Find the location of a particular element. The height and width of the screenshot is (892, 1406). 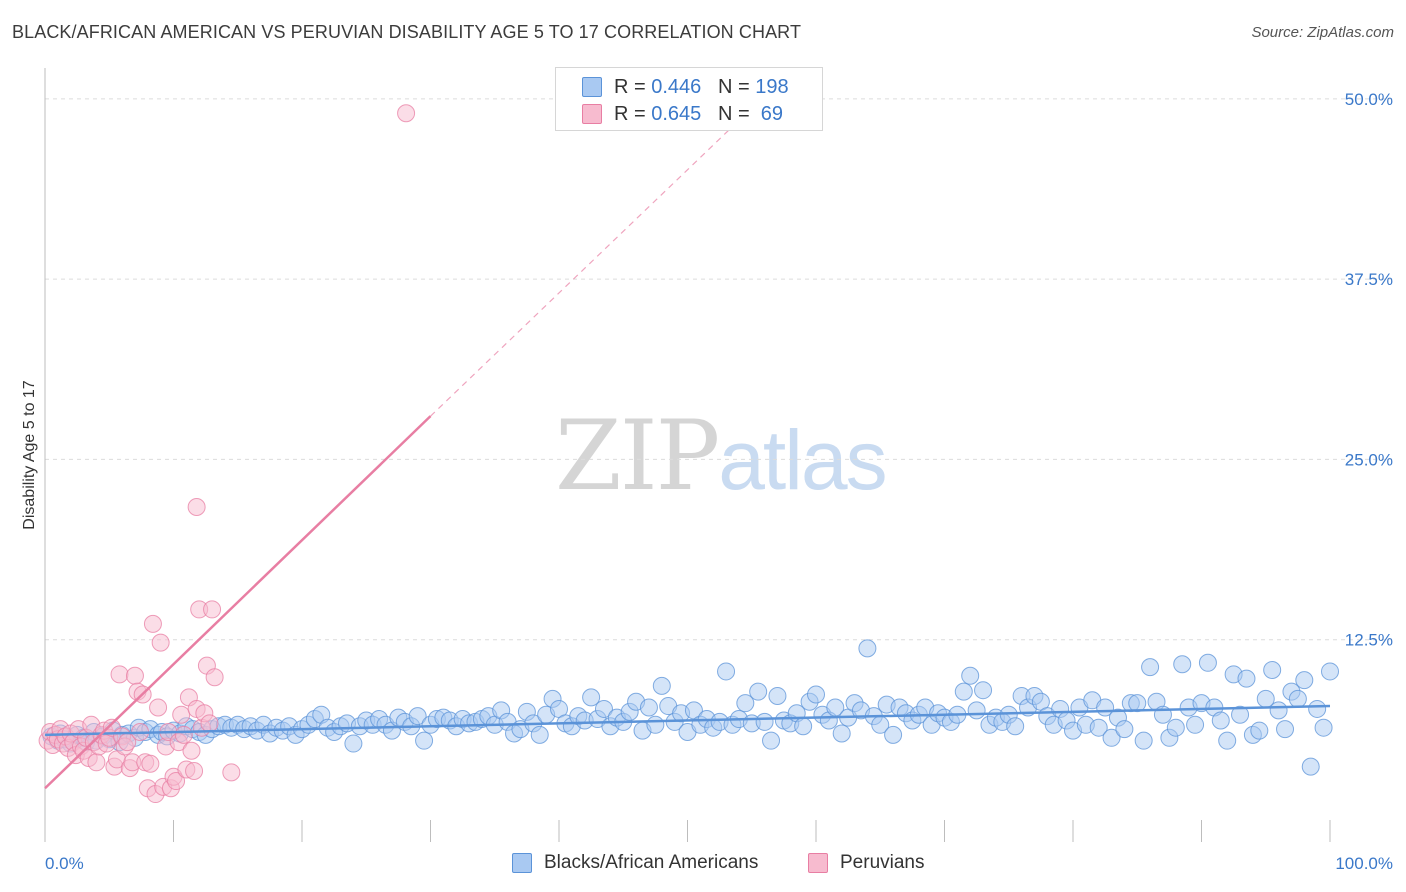

x-tick-label: 100.0% is located at coordinates (1364, 863).